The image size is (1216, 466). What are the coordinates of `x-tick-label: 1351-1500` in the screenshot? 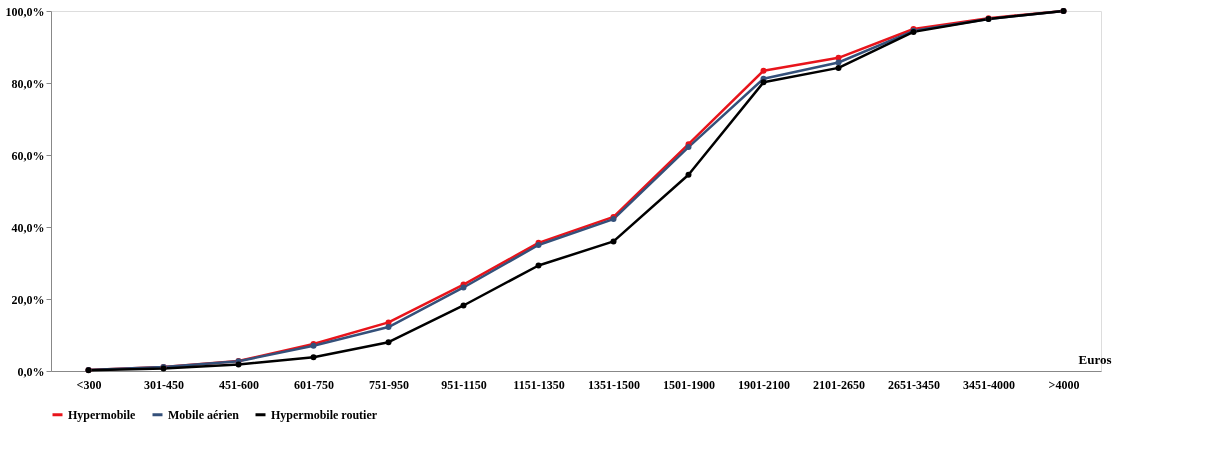 It's located at (614, 384).